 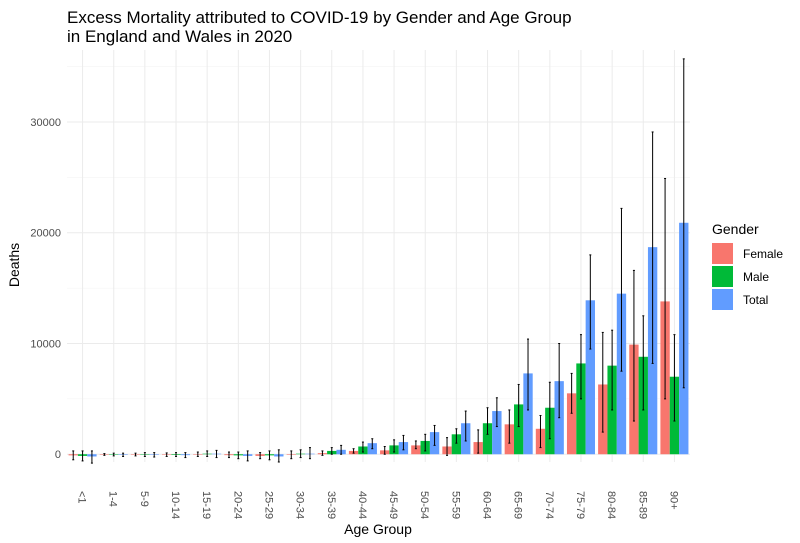 What do you see at coordinates (755, 300) in the screenshot?
I see `legend-label-total: Total` at bounding box center [755, 300].